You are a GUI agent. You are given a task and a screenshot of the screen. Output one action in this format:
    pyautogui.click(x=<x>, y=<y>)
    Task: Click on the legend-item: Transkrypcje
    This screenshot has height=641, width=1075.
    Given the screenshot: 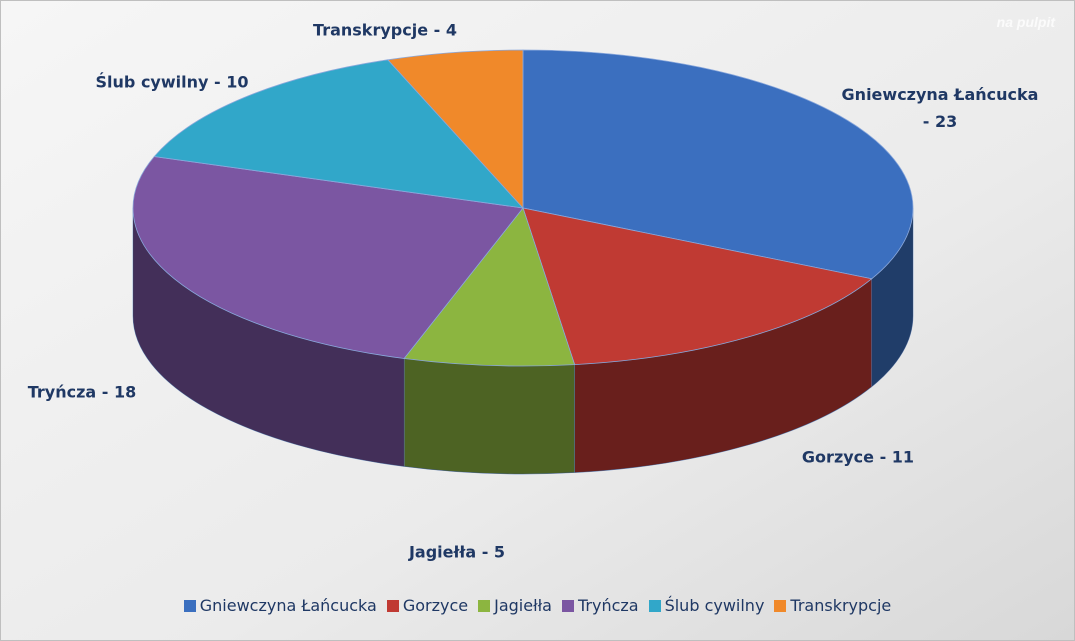 What is the action you would take?
    pyautogui.click(x=832, y=605)
    